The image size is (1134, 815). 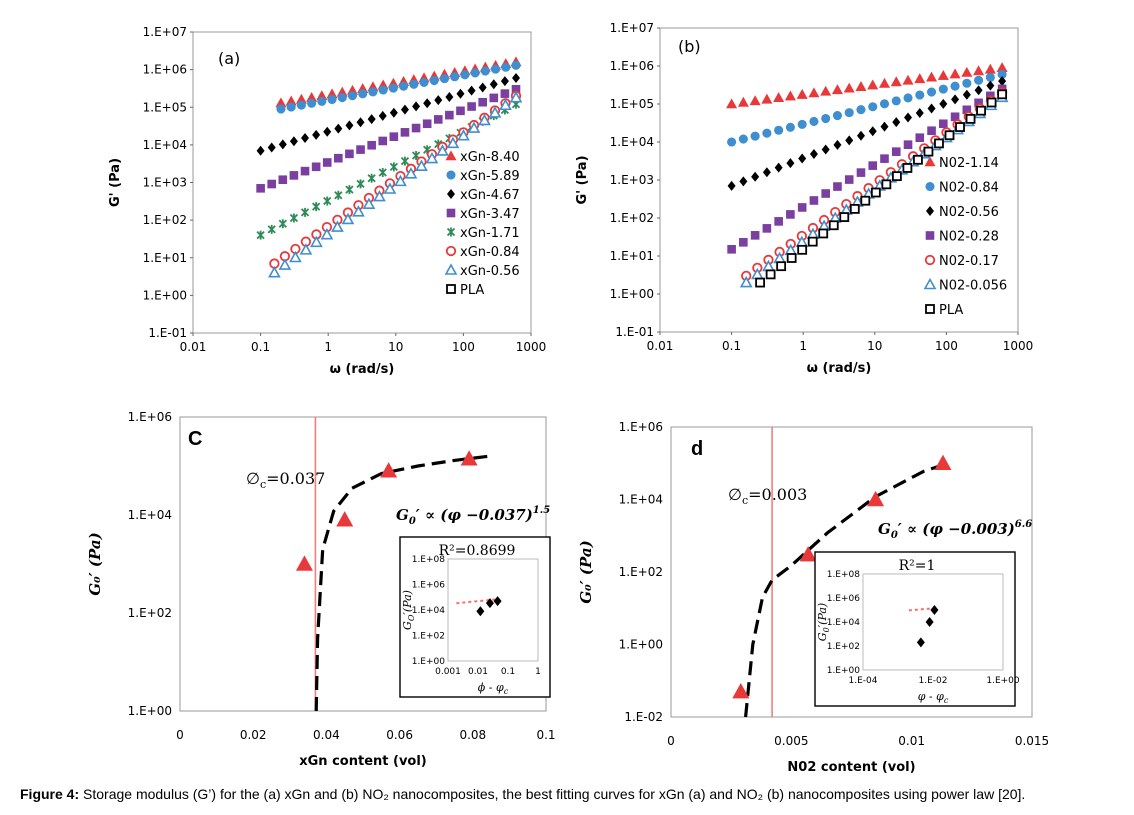 I want to click on y-tick-label: 1.E+04, so click(x=632, y=142).